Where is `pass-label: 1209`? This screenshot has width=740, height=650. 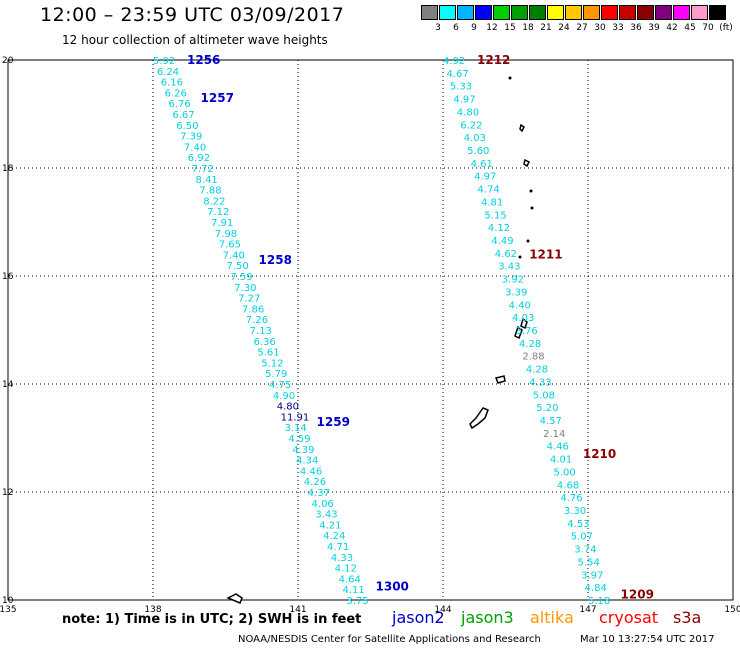
pass-label: 1209 is located at coordinates (637, 595).